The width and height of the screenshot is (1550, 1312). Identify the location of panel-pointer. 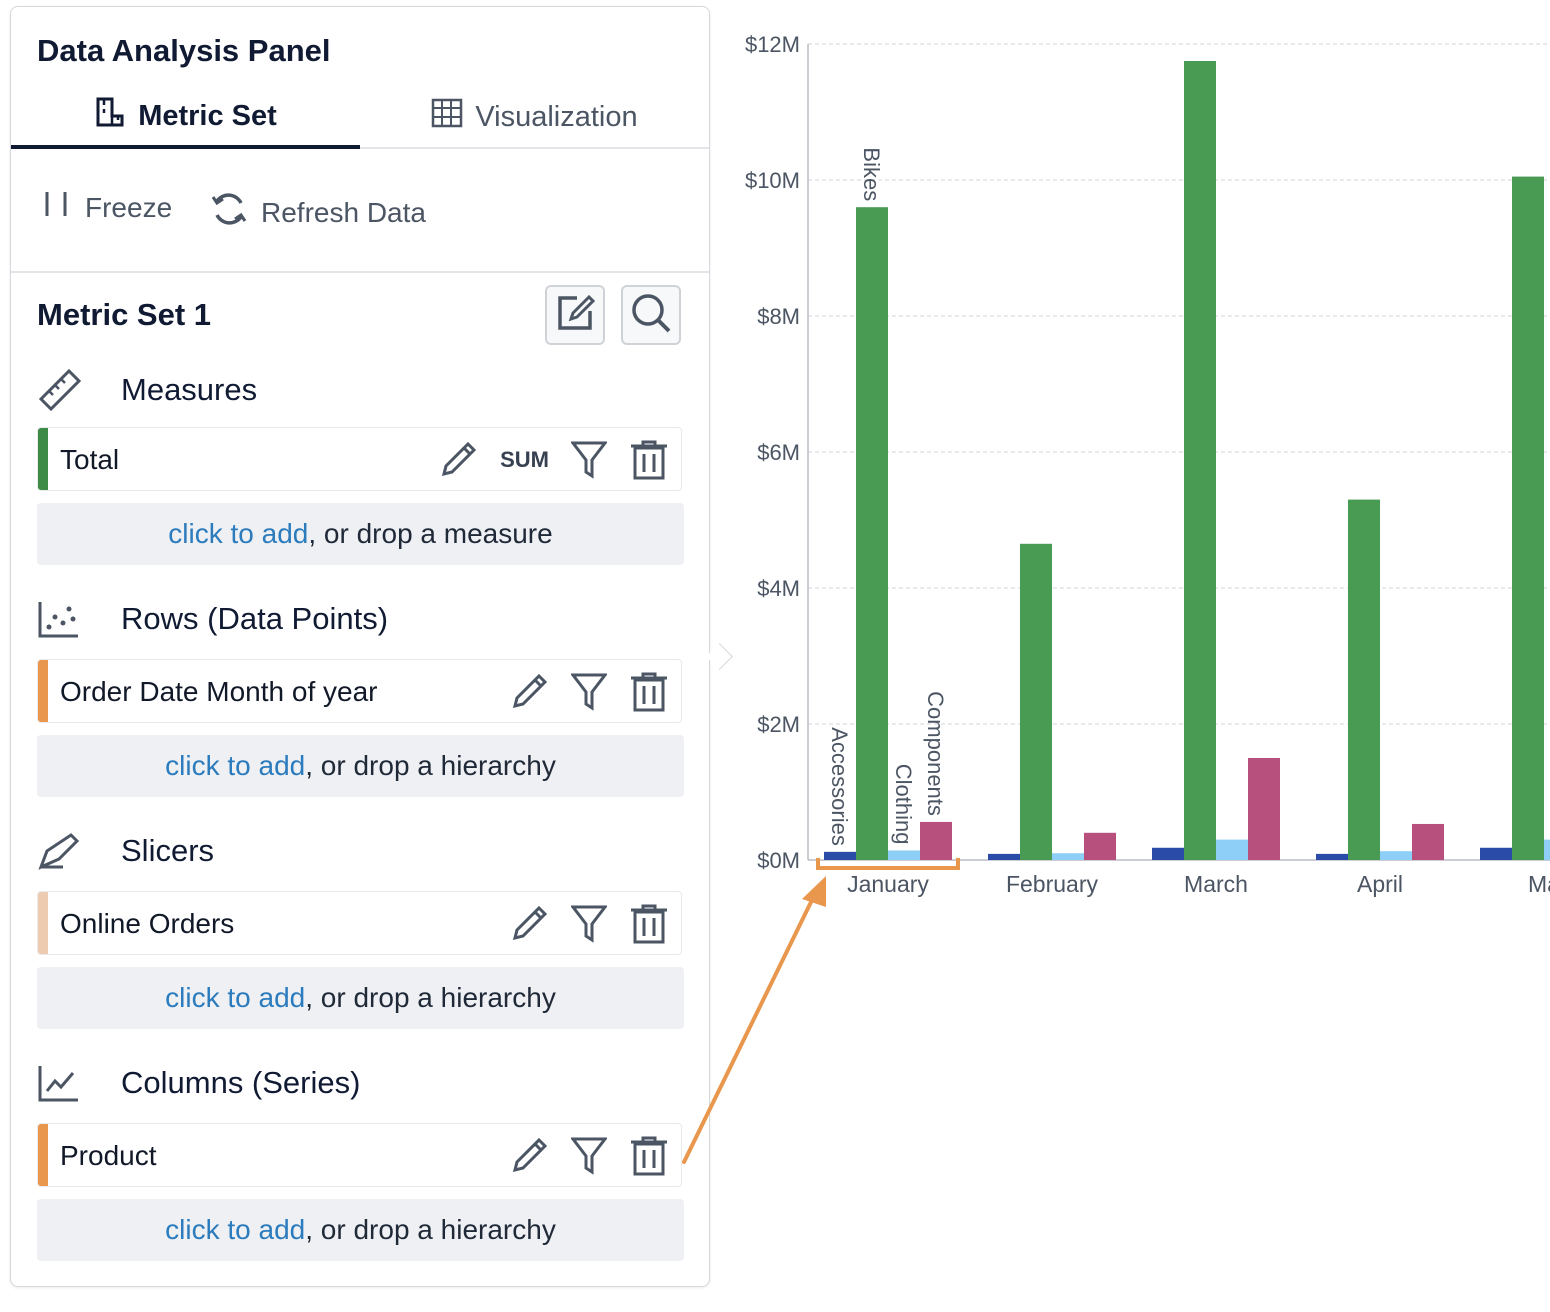
(719, 656).